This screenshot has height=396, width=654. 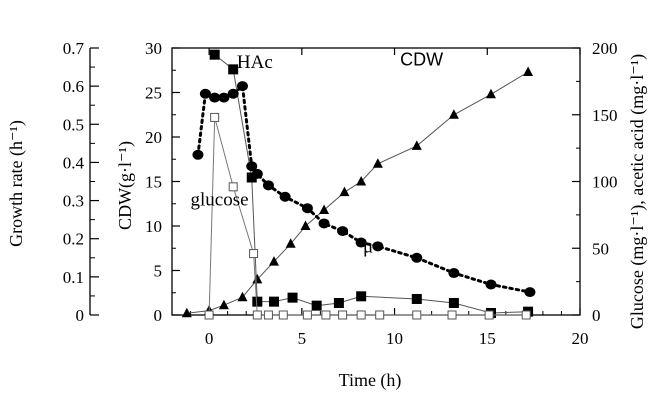 What do you see at coordinates (368, 246) in the screenshot?
I see `annotation-label: μ` at bounding box center [368, 246].